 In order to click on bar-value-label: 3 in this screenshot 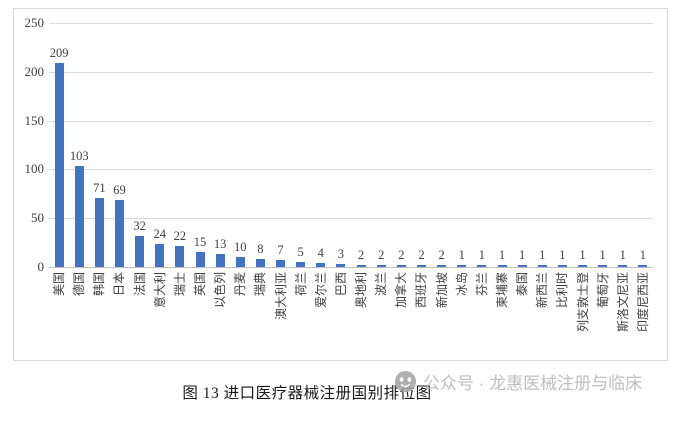, I will do `click(341, 254)`.